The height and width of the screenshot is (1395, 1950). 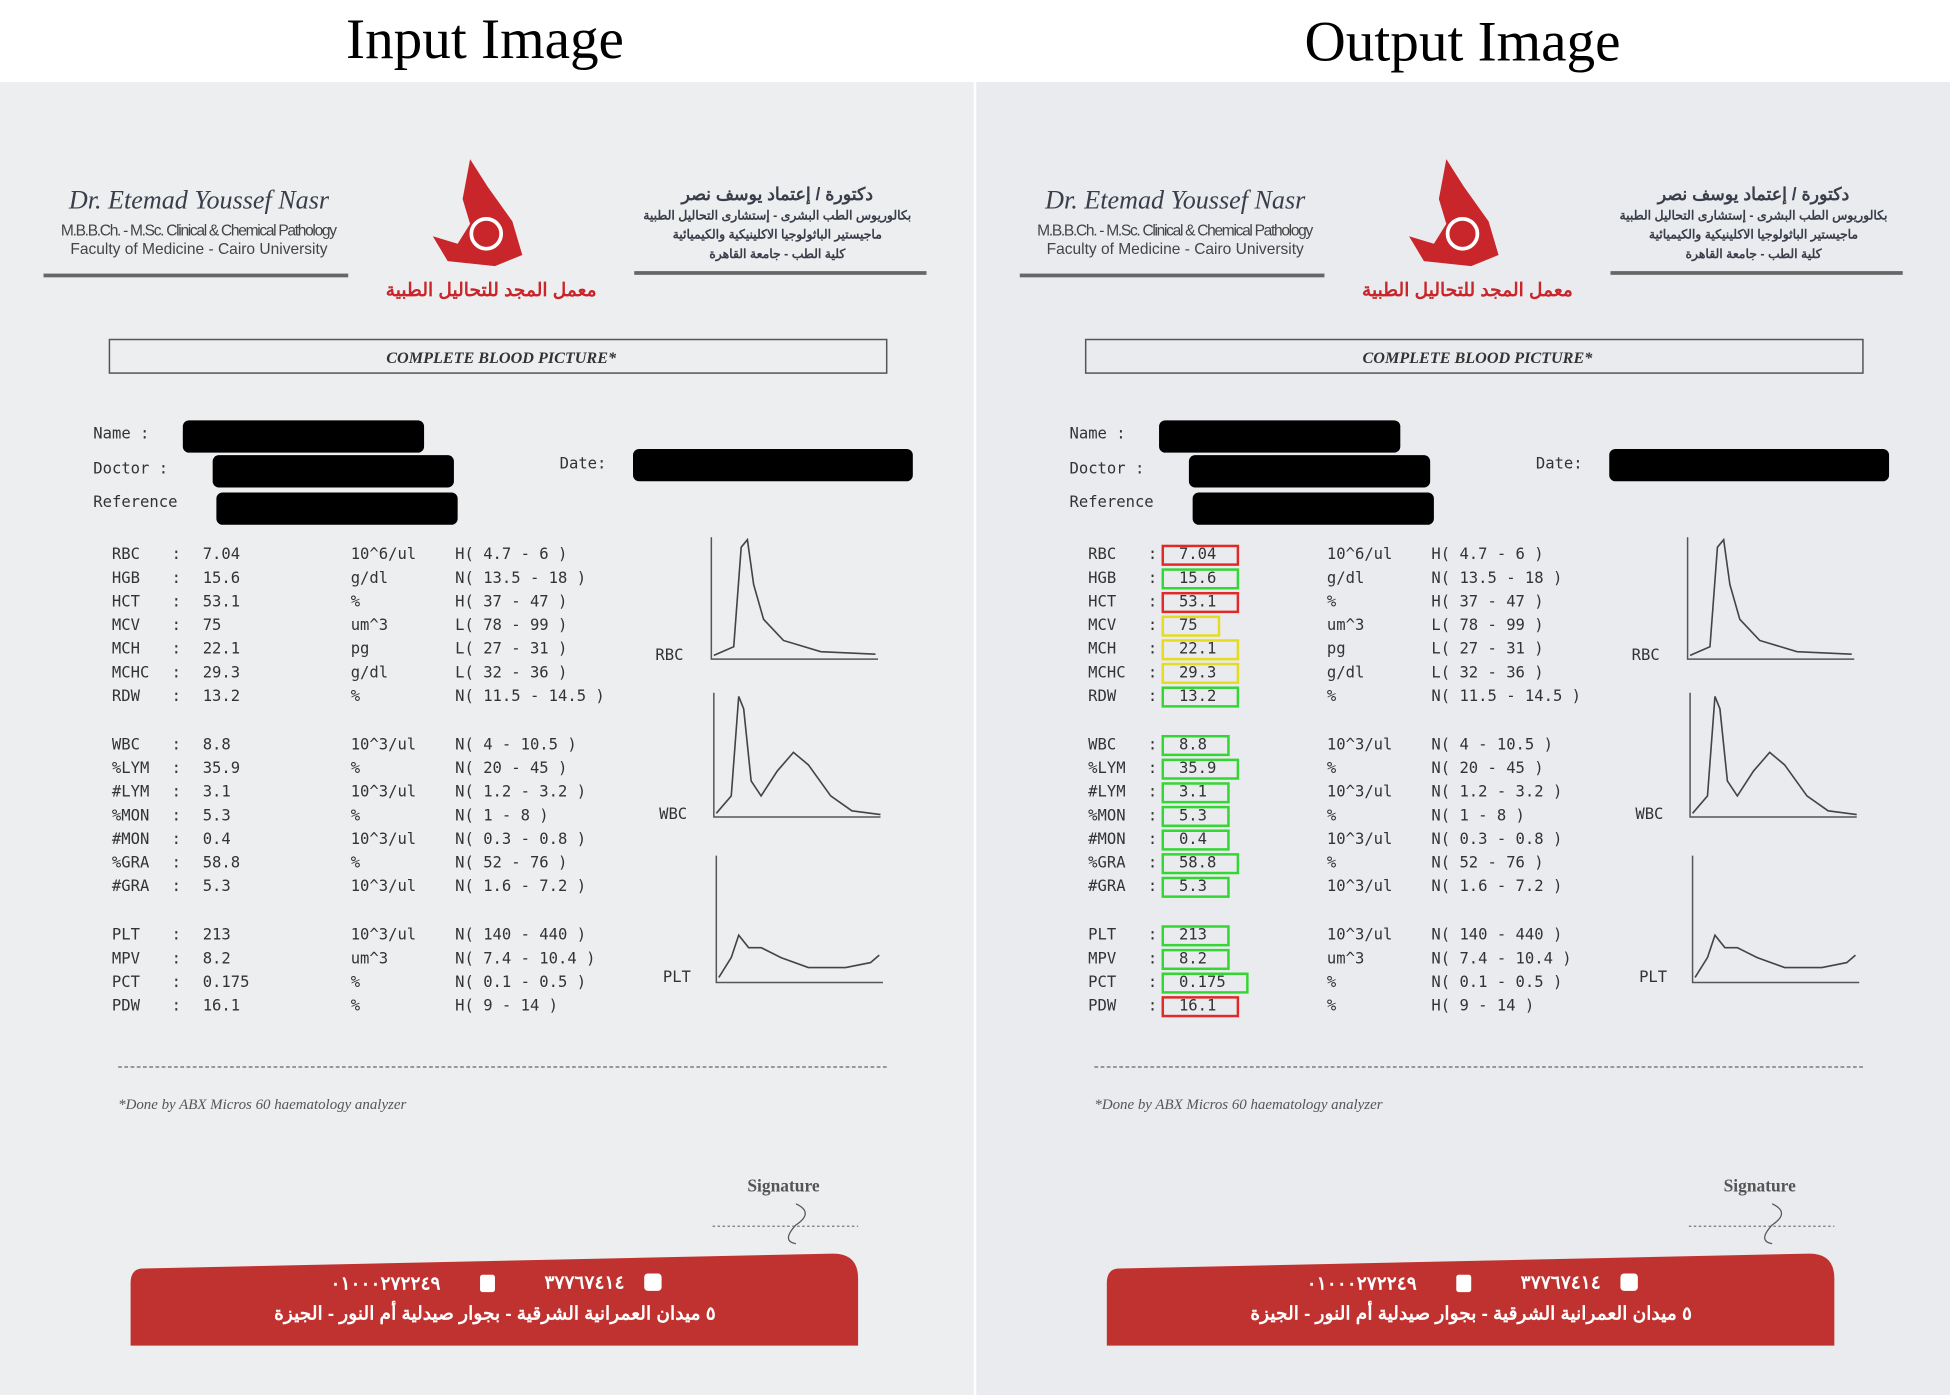 I want to click on signature-scribble, so click(x=796, y=1224).